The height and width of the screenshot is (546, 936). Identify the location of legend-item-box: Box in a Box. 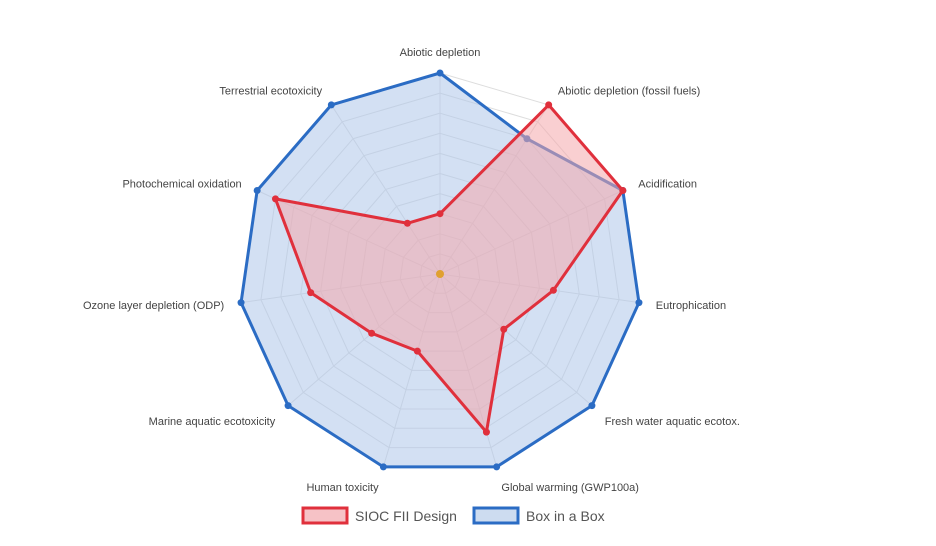
(538, 515).